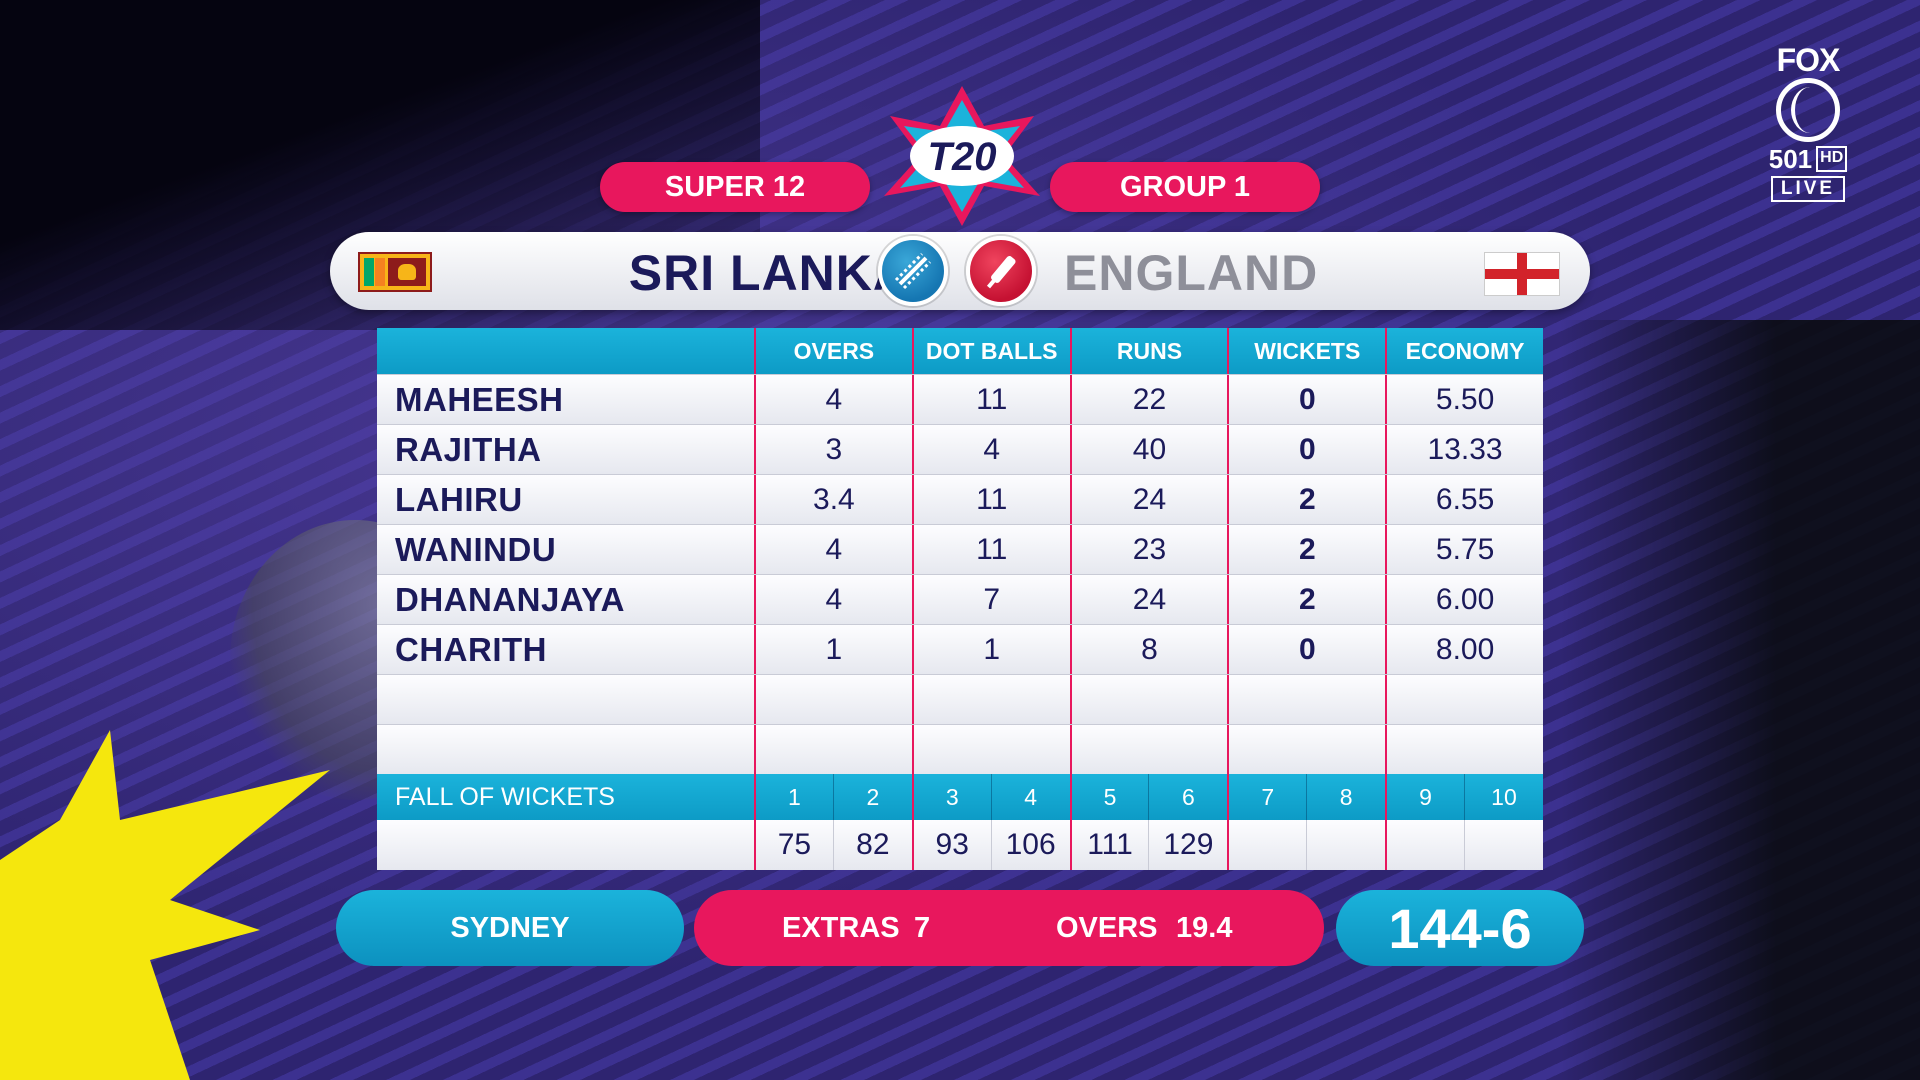  Describe the element at coordinates (1345, 797) in the screenshot. I see `wicket-number: 8` at that location.